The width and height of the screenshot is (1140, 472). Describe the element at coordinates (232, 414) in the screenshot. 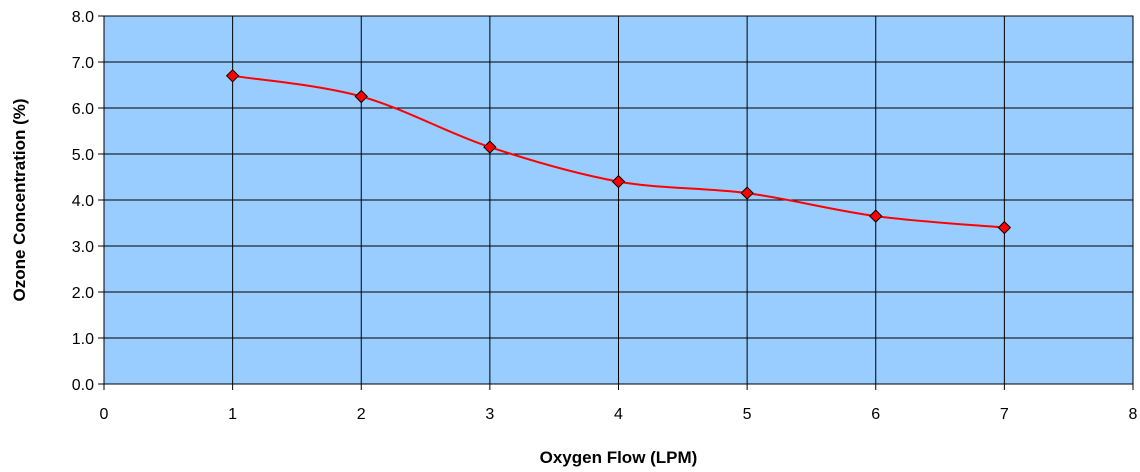

I see `x-tick-label: 1` at that location.